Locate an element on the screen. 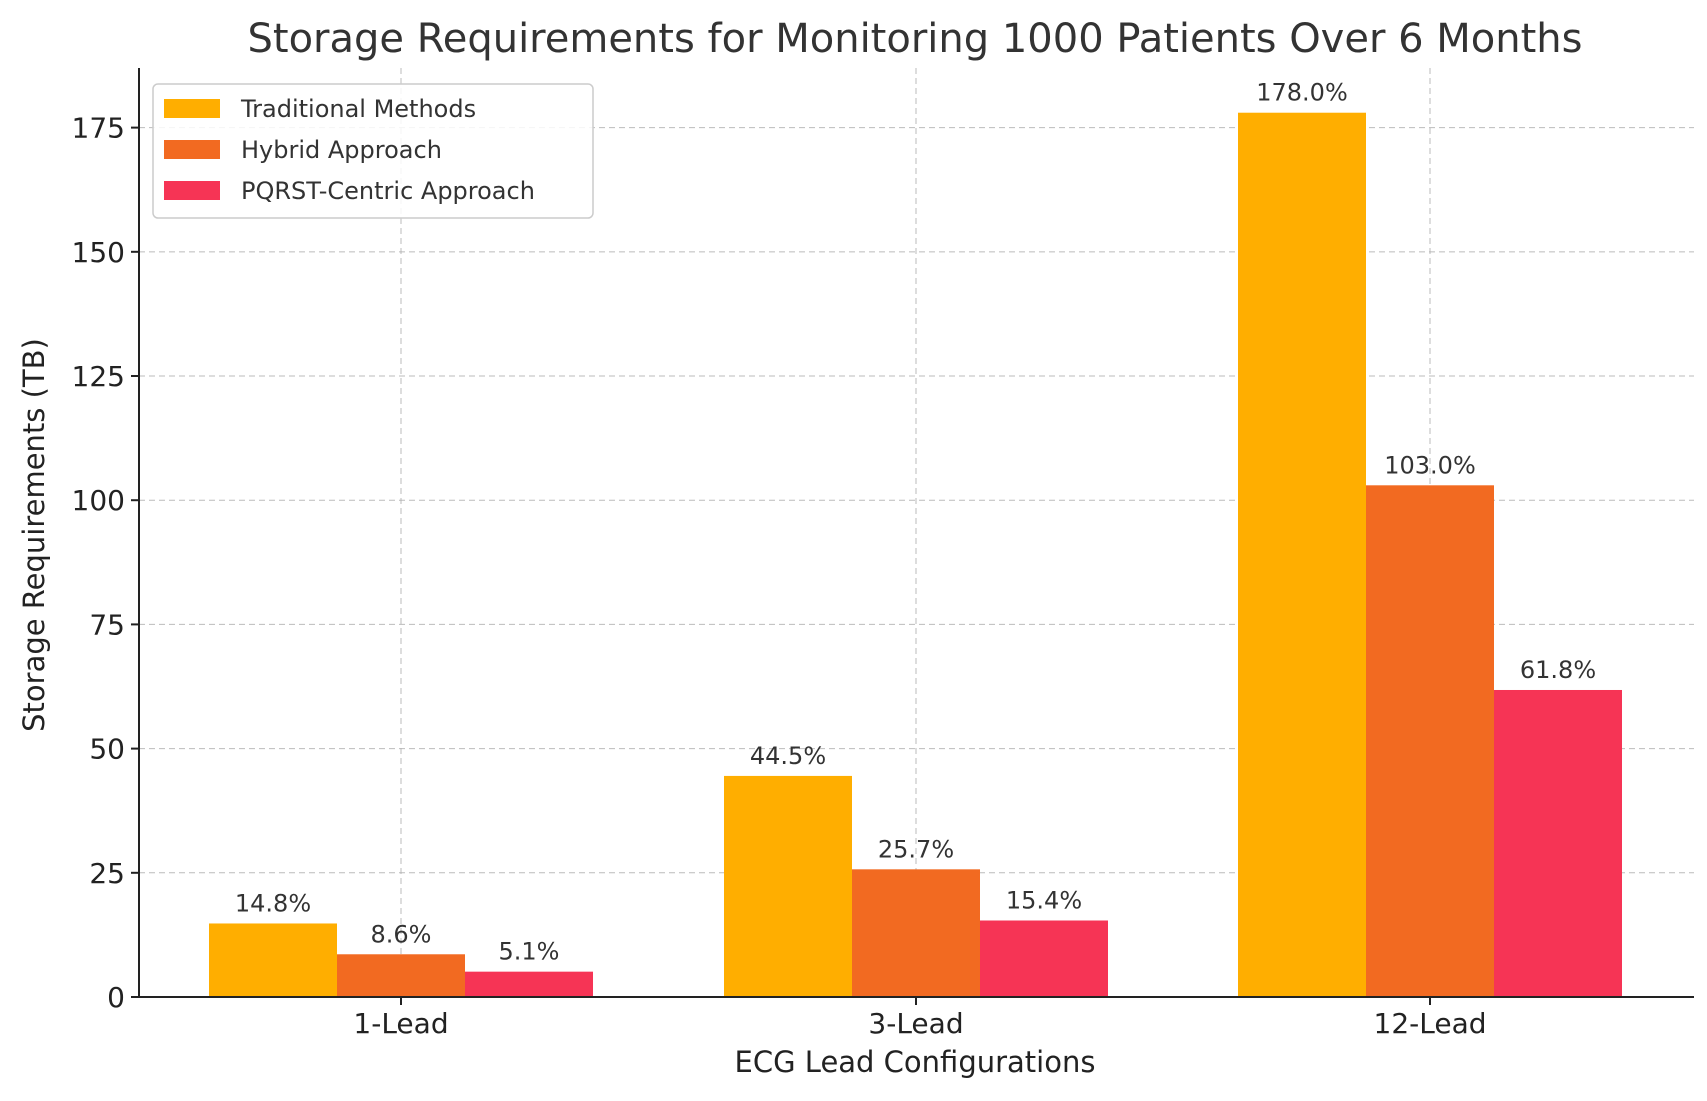 The height and width of the screenshot is (1101, 1707). data-label: 44.5% is located at coordinates (788, 756).